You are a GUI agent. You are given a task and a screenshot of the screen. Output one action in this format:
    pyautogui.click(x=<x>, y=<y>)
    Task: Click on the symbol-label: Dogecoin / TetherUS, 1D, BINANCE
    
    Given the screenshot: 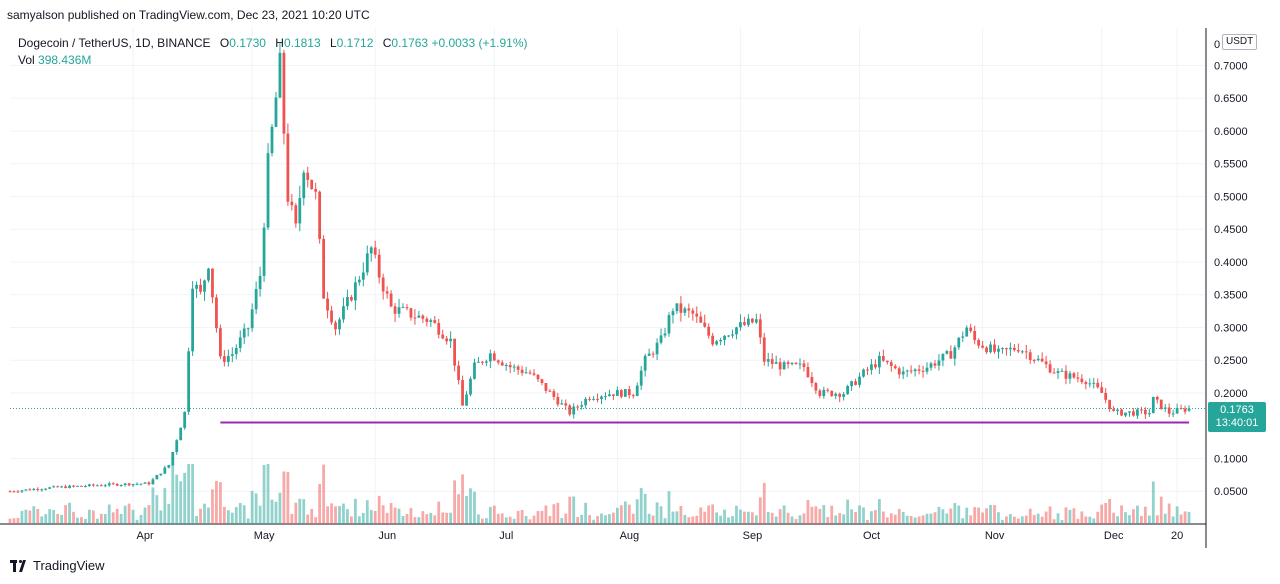 What is the action you would take?
    pyautogui.click(x=114, y=43)
    